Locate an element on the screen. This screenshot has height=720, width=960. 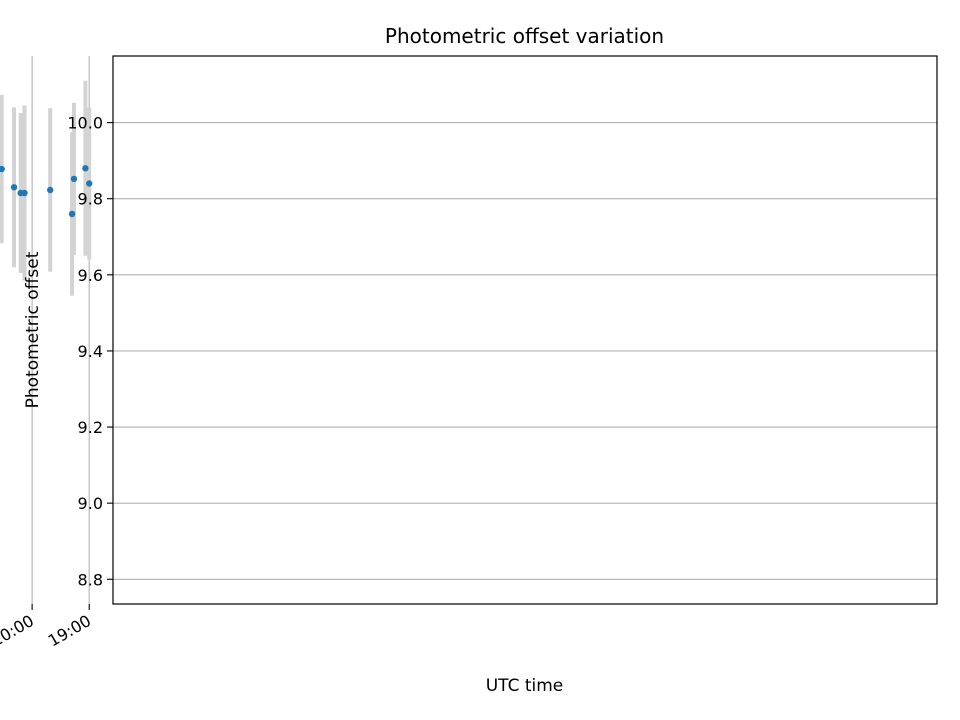
chart-title: Photometric offset variation is located at coordinates (524, 36).